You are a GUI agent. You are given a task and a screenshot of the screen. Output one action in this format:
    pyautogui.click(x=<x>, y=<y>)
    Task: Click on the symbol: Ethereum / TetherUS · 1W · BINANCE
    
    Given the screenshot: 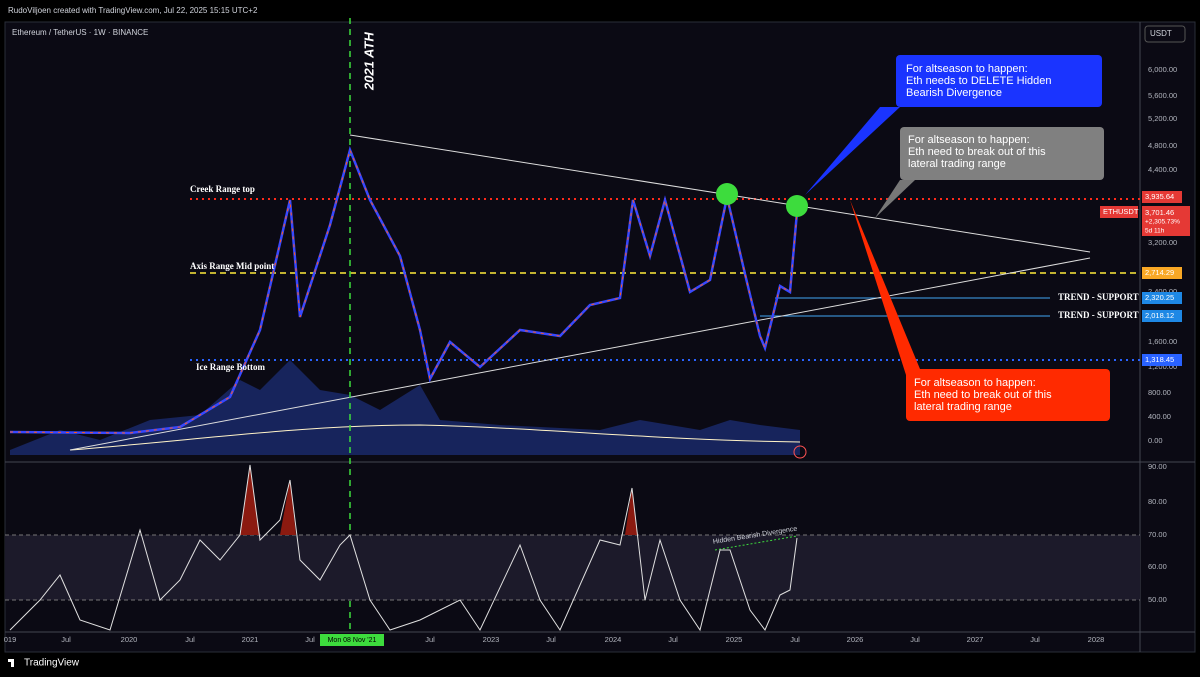 What is the action you would take?
    pyautogui.click(x=80, y=32)
    